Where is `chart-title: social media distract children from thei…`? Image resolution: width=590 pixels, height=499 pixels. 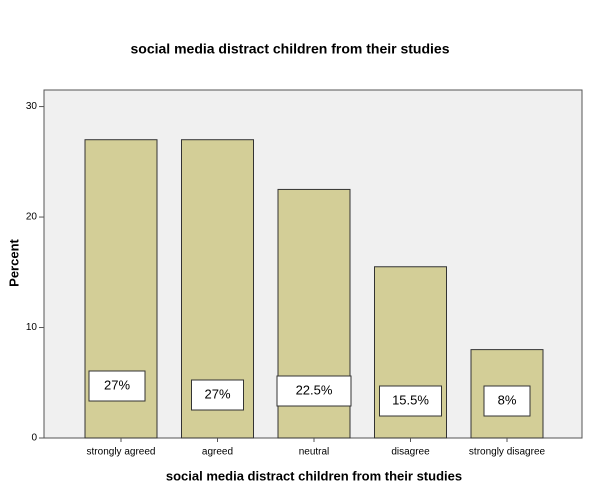 chart-title: social media distract children from thei… is located at coordinates (290, 49).